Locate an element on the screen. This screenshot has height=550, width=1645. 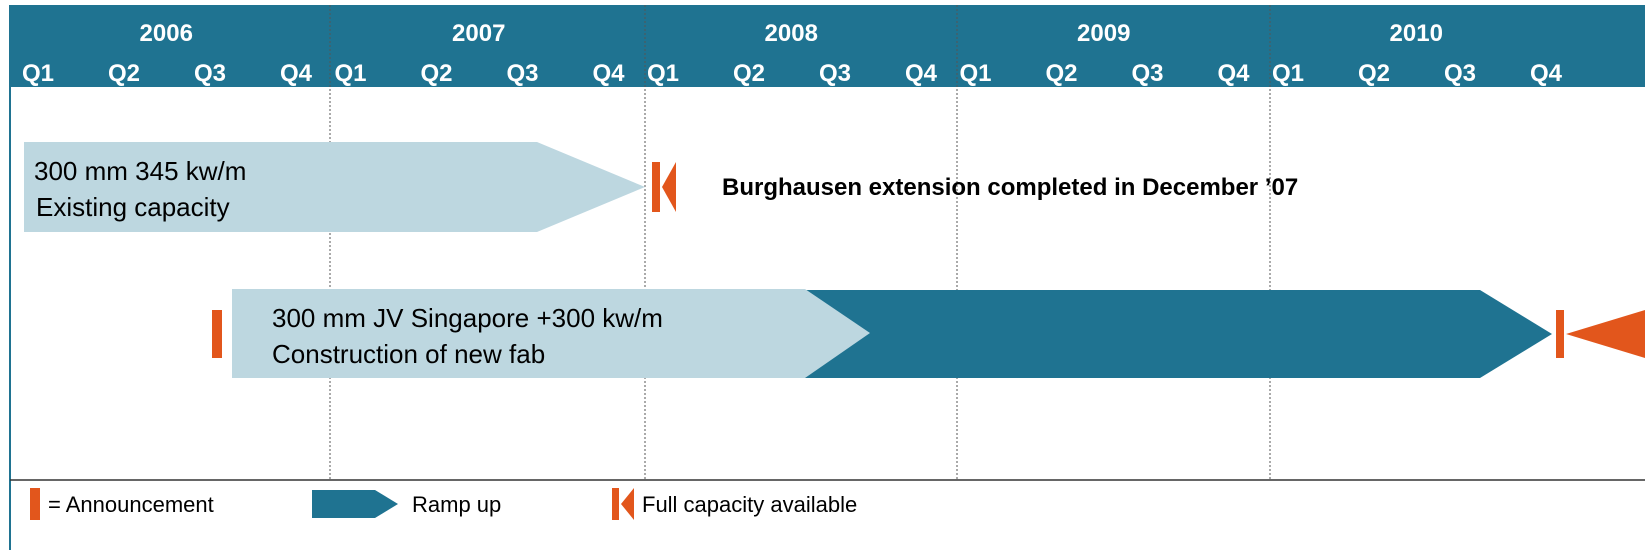
construction-arrow is located at coordinates (551, 333).